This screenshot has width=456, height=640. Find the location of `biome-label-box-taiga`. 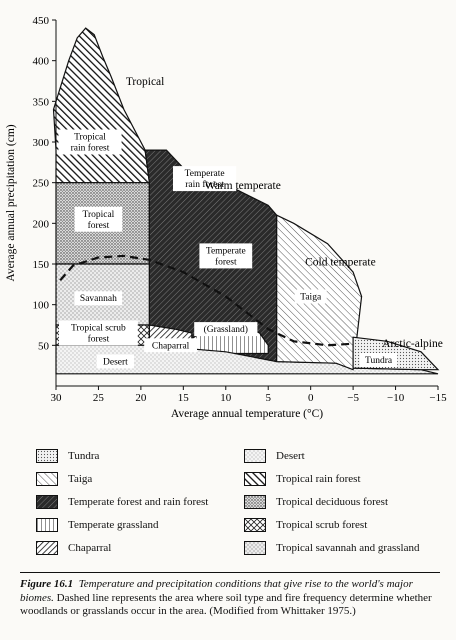

biome-label-box-taiga is located at coordinates (310, 296).